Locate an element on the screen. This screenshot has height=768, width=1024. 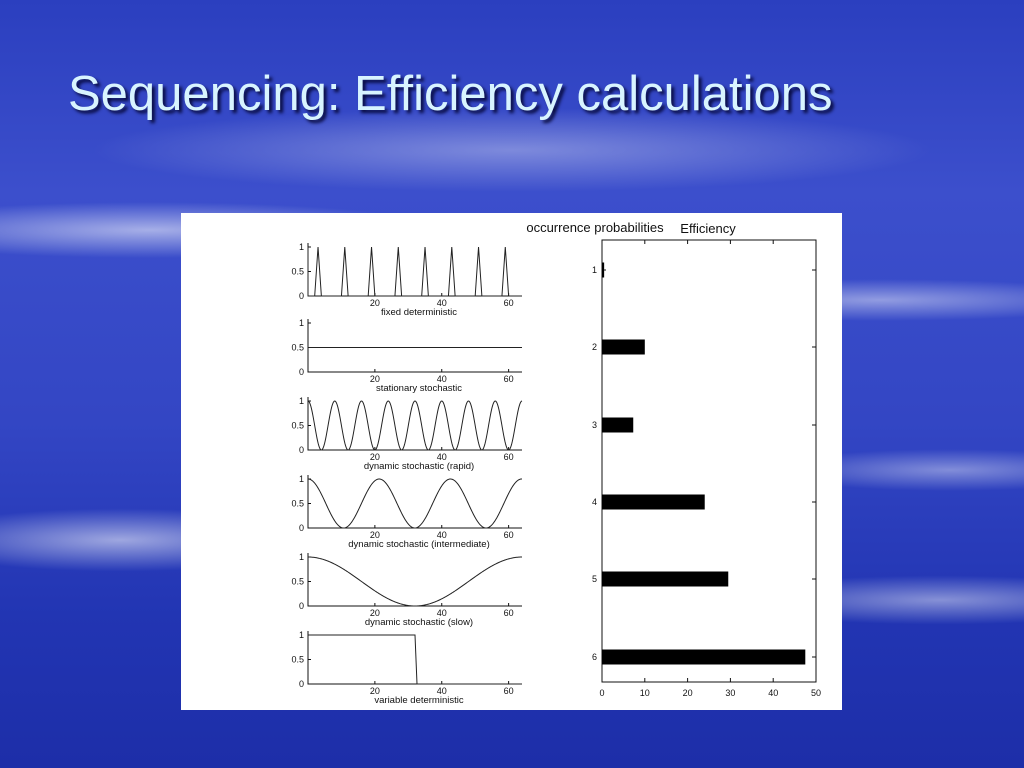
efficiency-title: Efficiency is located at coordinates (708, 228).